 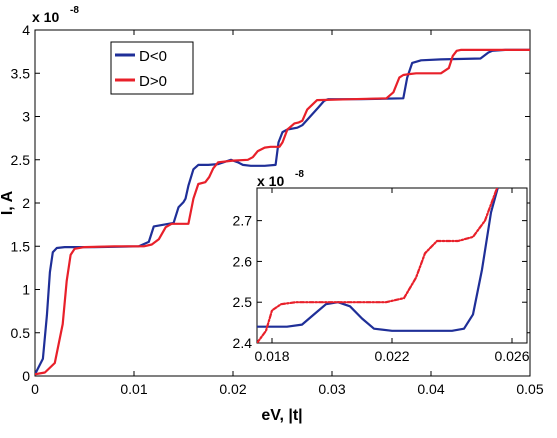 What do you see at coordinates (243, 261) in the screenshot?
I see `inset-y-tick-label: 2.6` at bounding box center [243, 261].